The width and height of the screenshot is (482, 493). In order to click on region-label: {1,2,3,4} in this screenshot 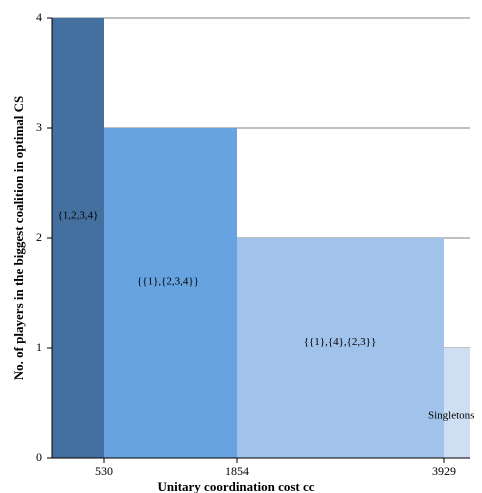, I will do `click(78, 216)`.